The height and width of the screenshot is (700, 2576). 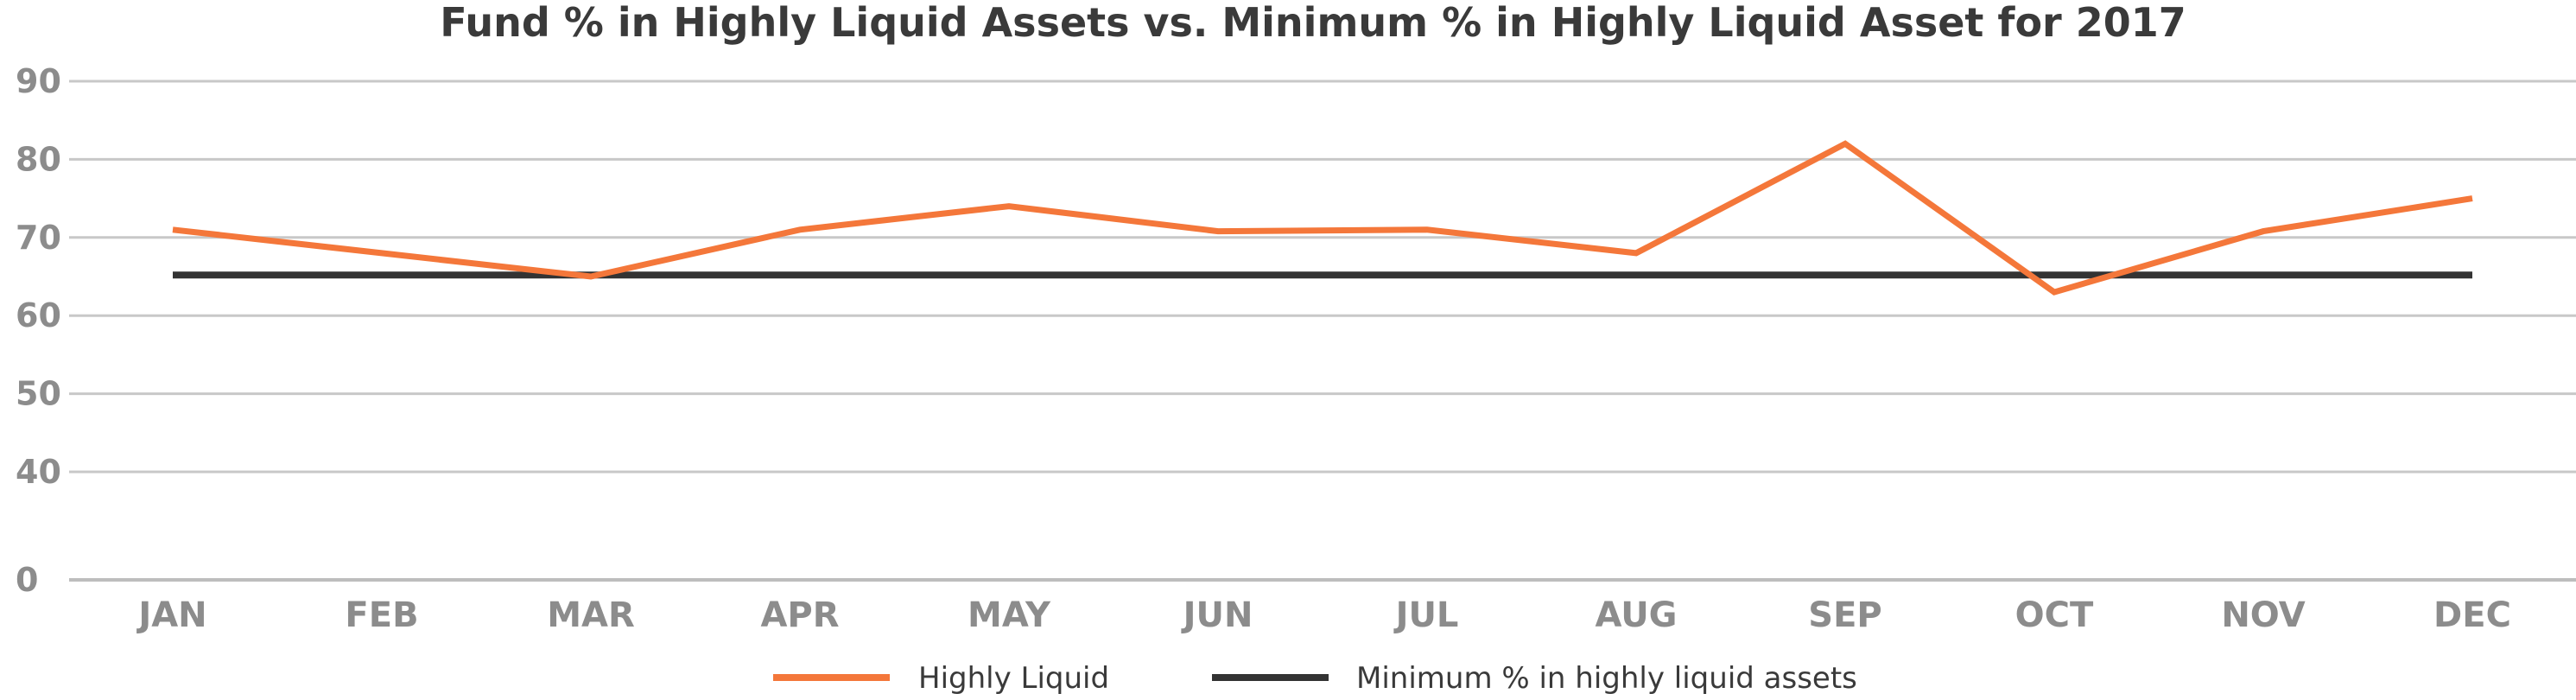 I want to click on x-tick-label: FEB, so click(x=381, y=615).